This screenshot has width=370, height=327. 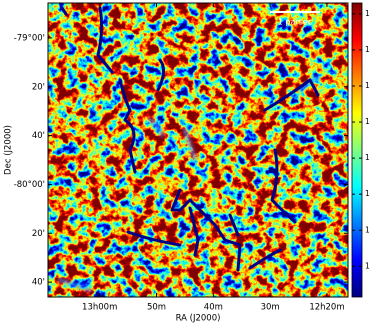 What do you see at coordinates (326, 308) in the screenshot?
I see `x-tick-label: 12h20m` at bounding box center [326, 308].